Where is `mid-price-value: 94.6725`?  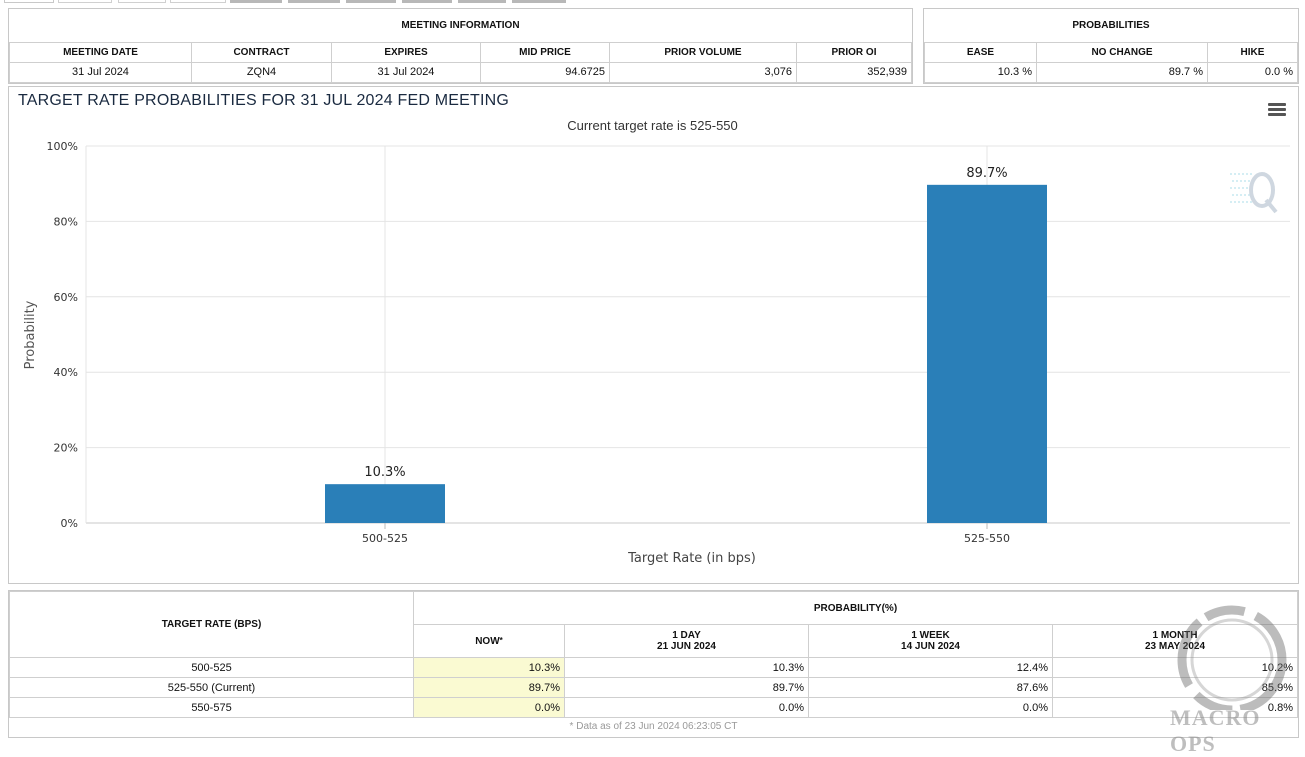
mid-price-value: 94.6725 is located at coordinates (545, 72).